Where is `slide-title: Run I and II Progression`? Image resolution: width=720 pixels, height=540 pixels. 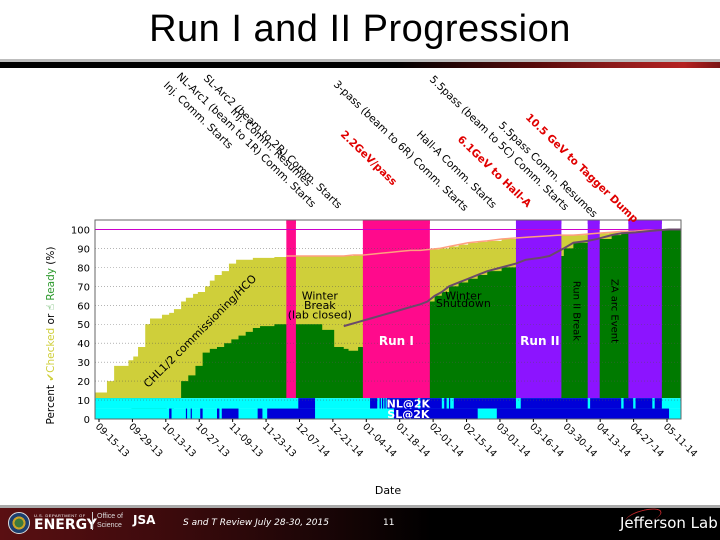 slide-title: Run I and II Progression is located at coordinates (360, 29).